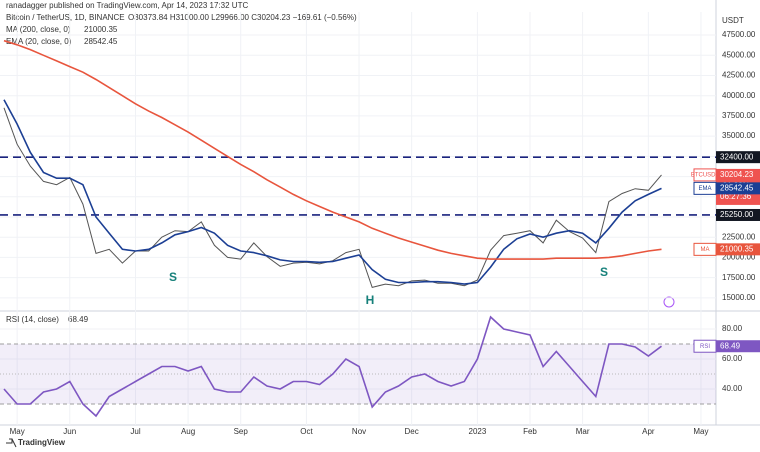 Image resolution: width=760 pixels, height=452 pixels. I want to click on x-tick-label: Oct, so click(306, 431).